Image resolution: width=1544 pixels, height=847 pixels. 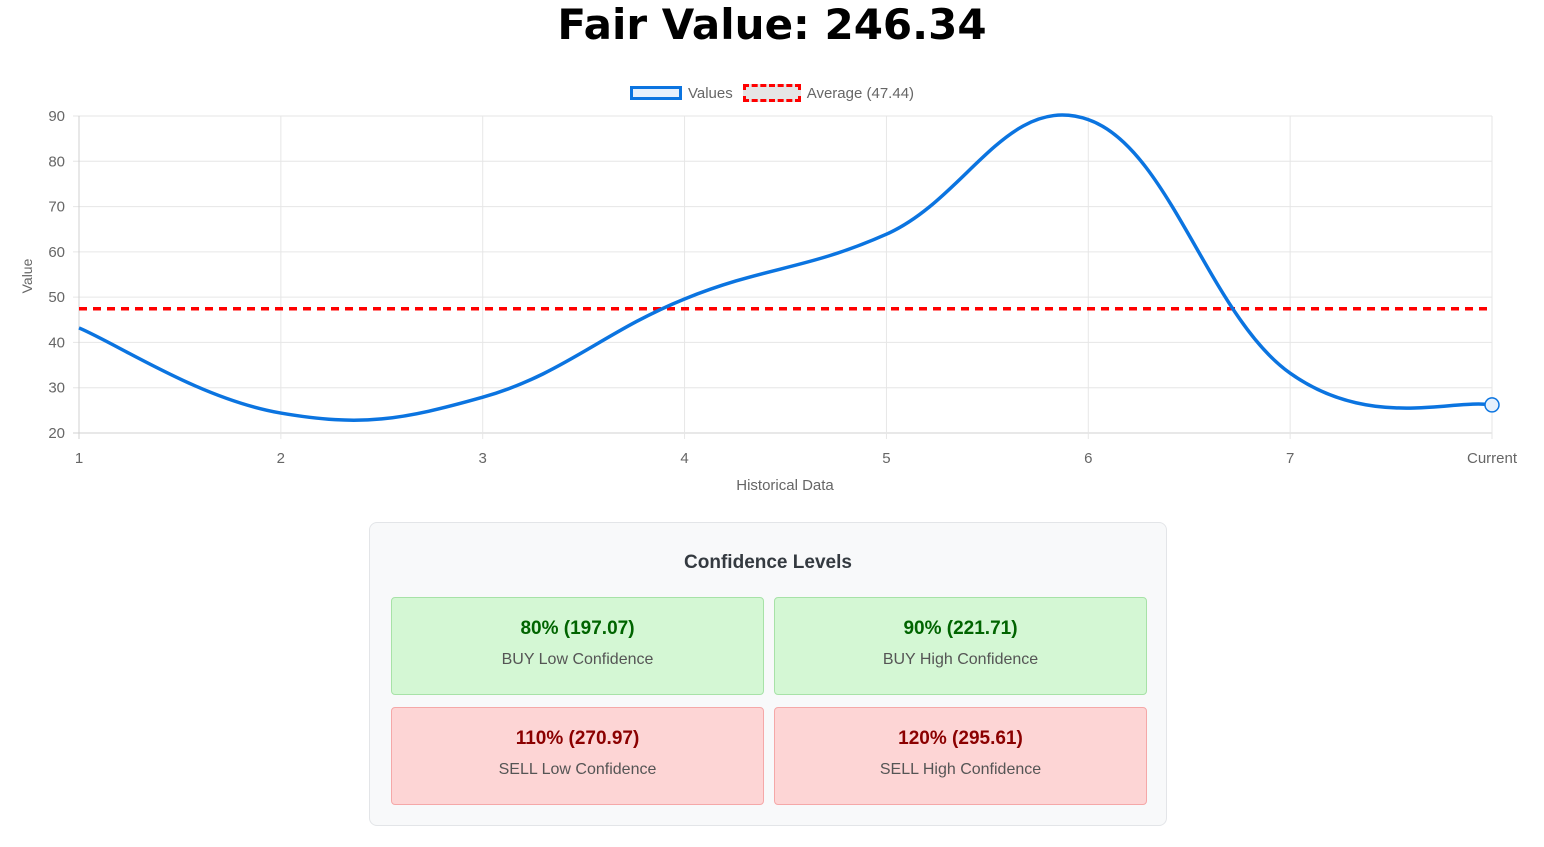 What do you see at coordinates (960, 769) in the screenshot?
I see `card-label: SELL High Confidence` at bounding box center [960, 769].